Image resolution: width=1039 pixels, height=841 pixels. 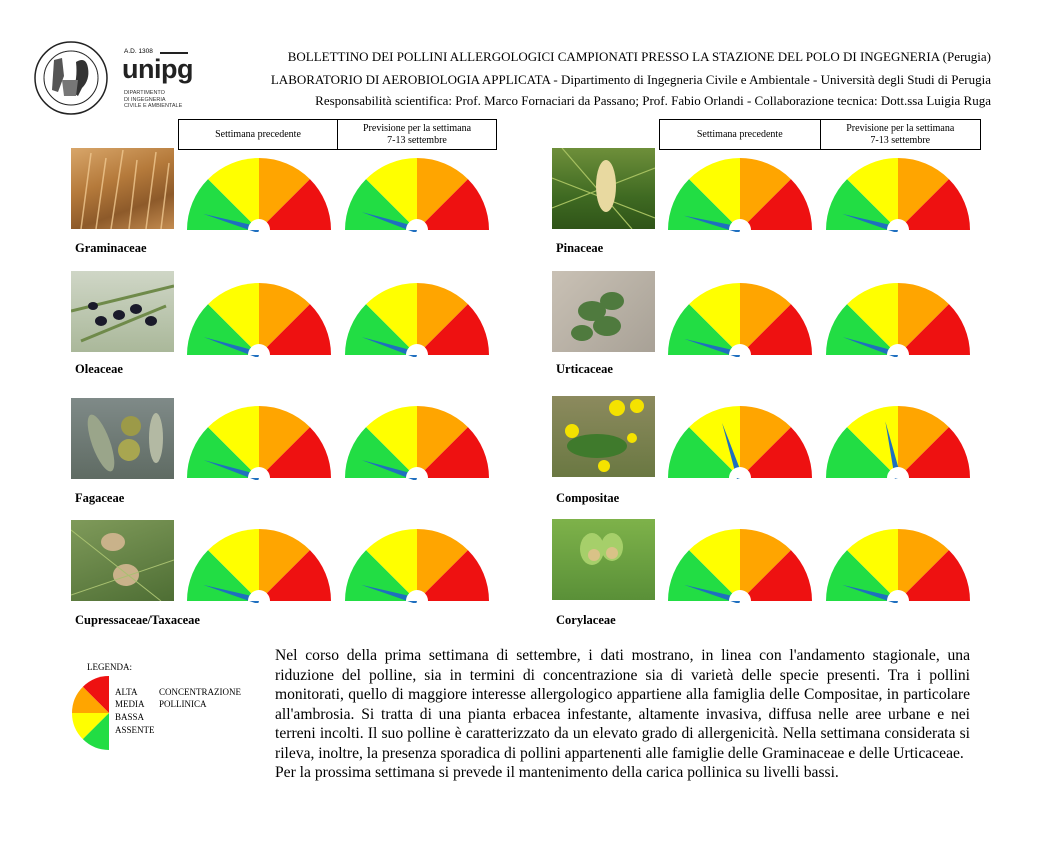 I want to click on gauge-urticaceae-forecast, so click(x=898, y=320).